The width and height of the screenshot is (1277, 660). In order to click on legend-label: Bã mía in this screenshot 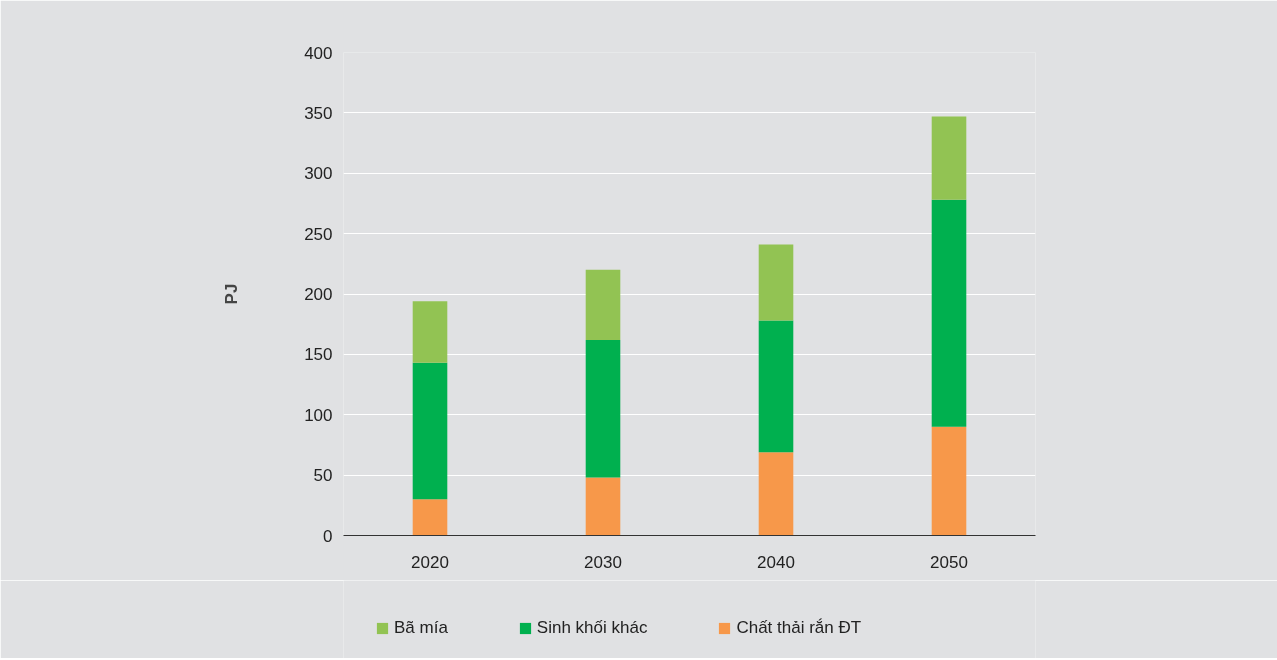, I will do `click(421, 628)`.